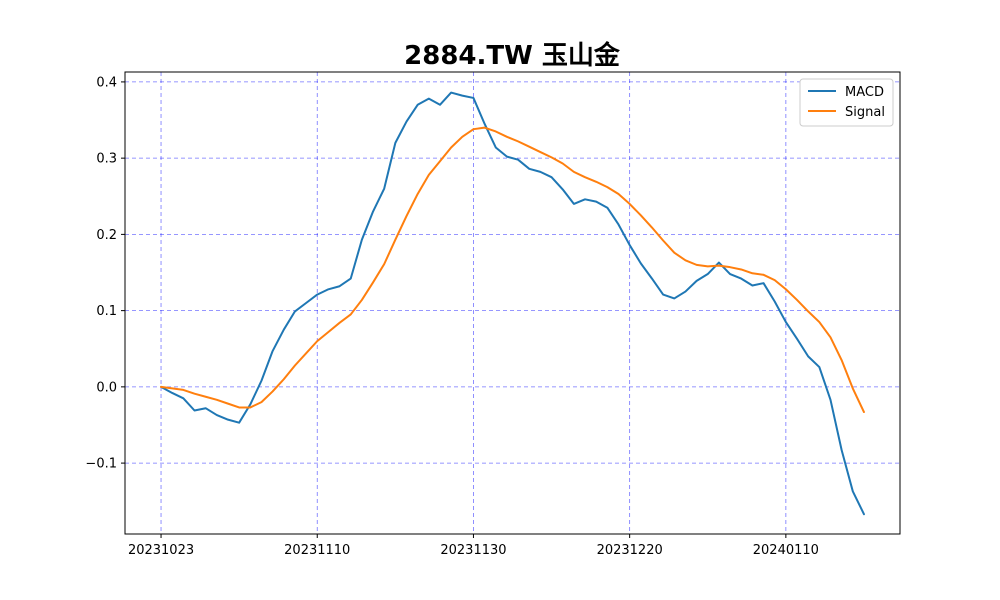 The image size is (1000, 600). I want to click on chart-title: 2884.TW 玉山金, so click(512, 55).